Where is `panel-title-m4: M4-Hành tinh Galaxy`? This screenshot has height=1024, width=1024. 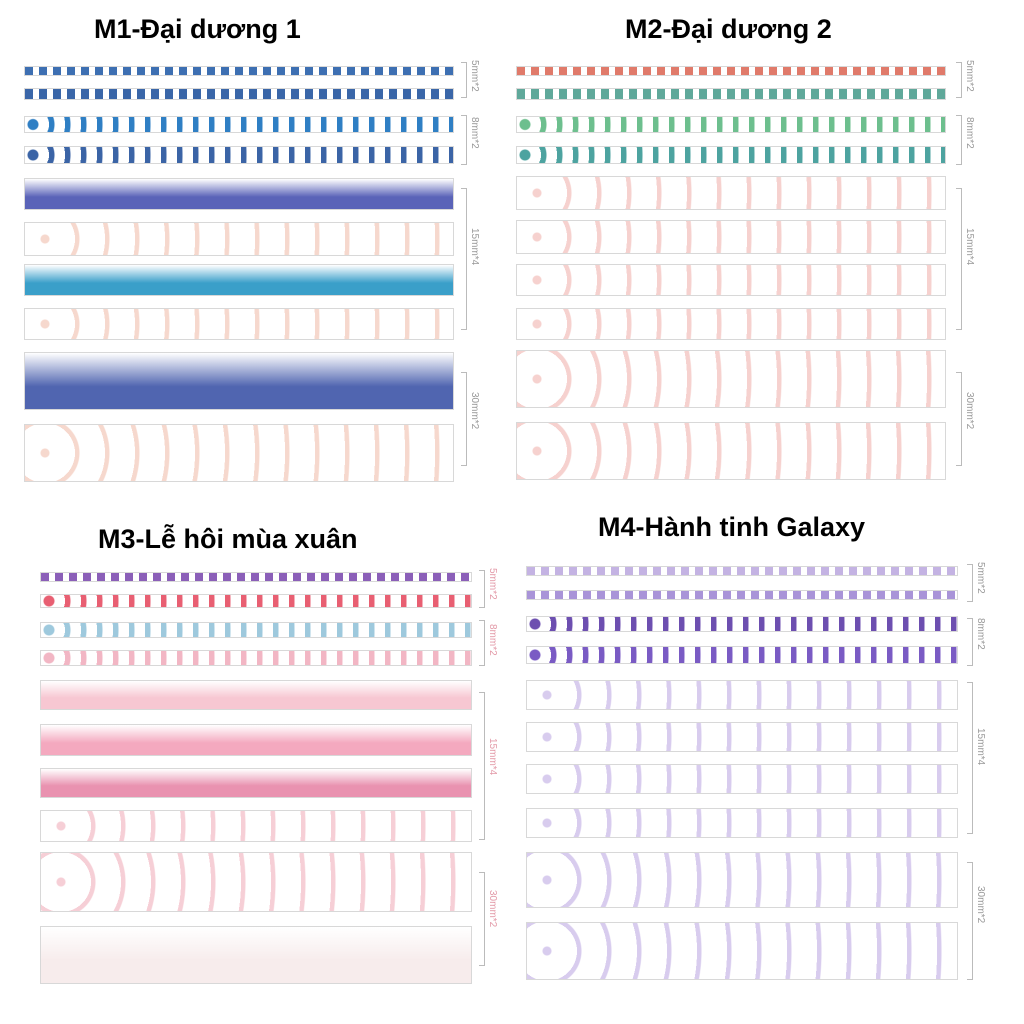 panel-title-m4: M4-Hành tinh Galaxy is located at coordinates (732, 527).